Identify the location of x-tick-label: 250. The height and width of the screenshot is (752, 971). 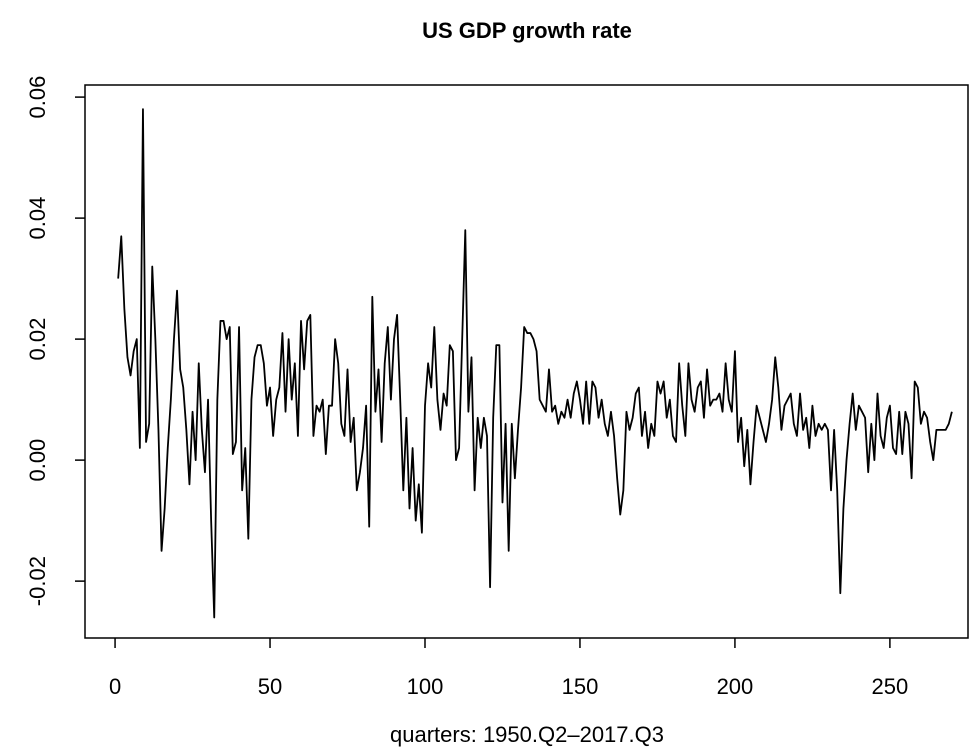
(890, 686).